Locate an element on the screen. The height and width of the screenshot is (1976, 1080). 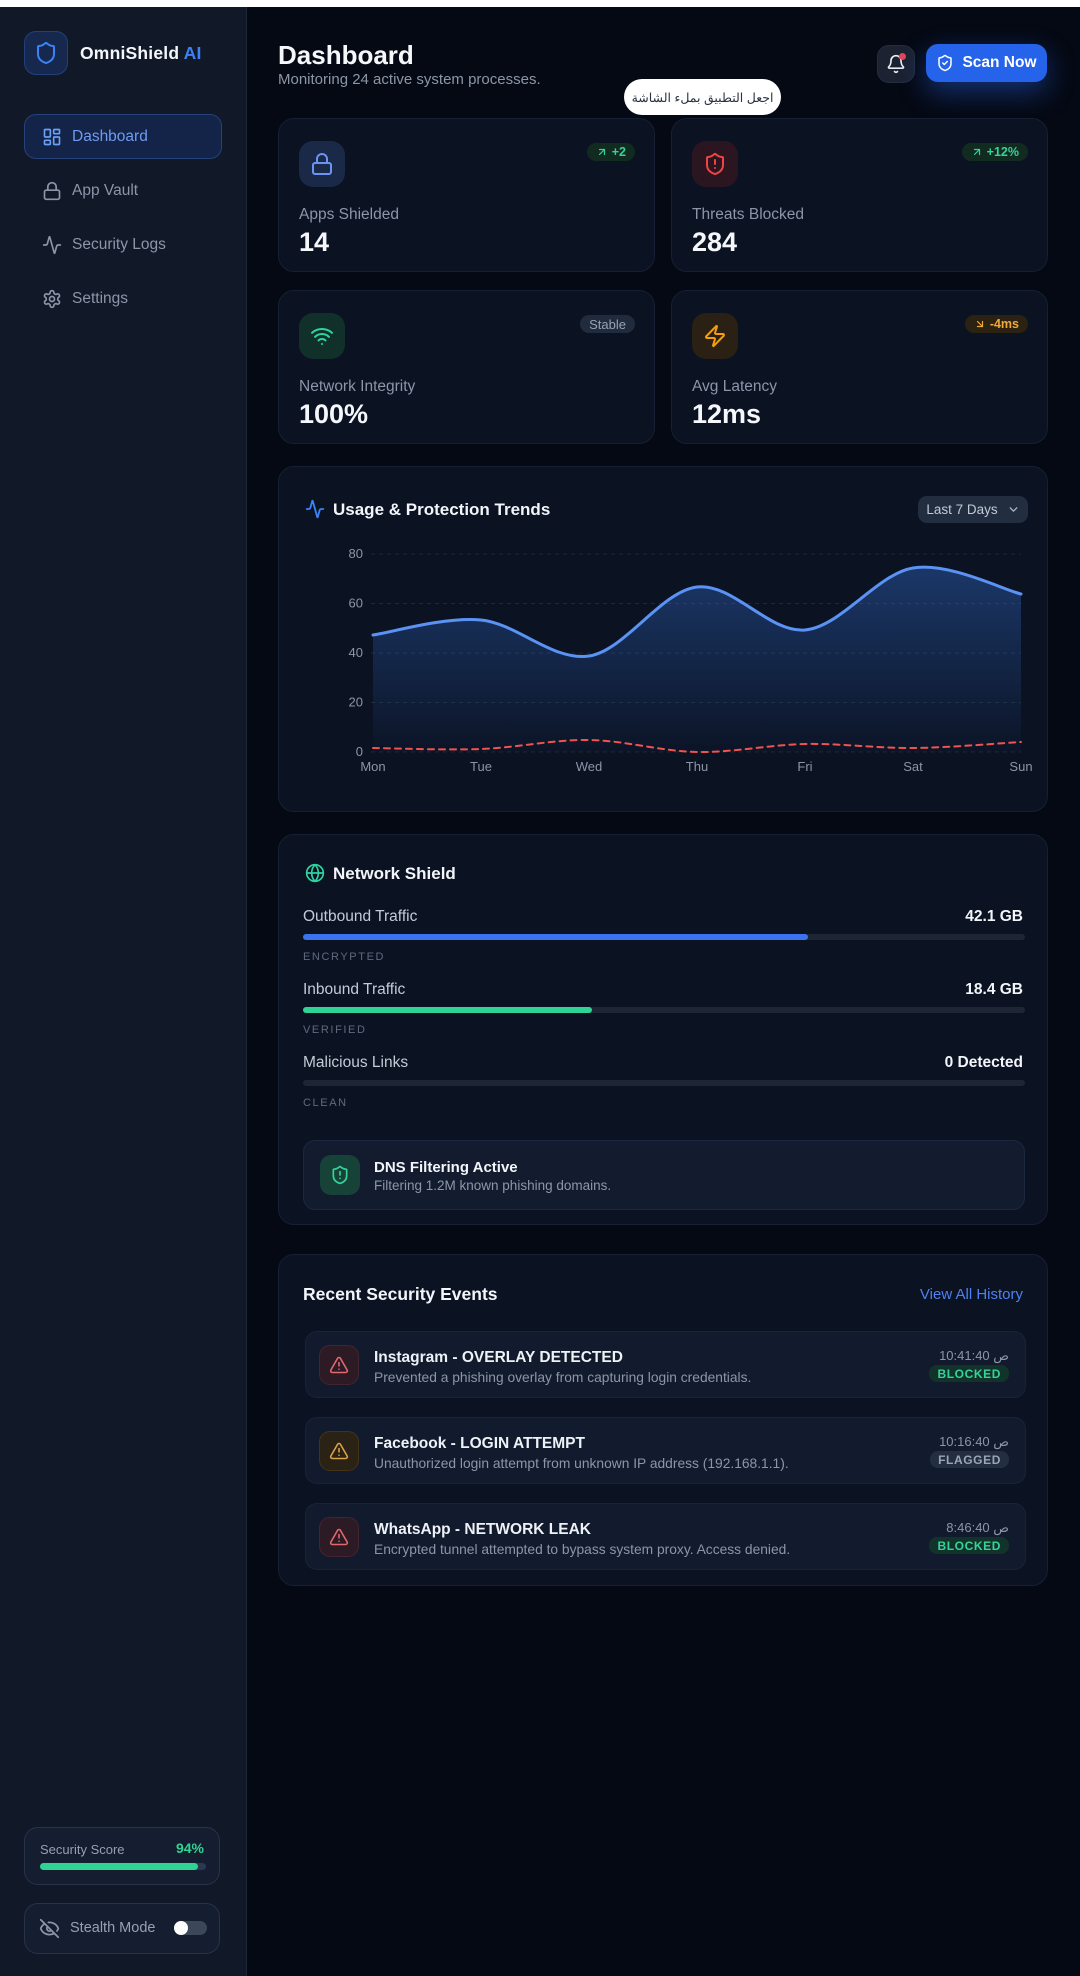
svg-text: Tue is located at coordinates (481, 766).